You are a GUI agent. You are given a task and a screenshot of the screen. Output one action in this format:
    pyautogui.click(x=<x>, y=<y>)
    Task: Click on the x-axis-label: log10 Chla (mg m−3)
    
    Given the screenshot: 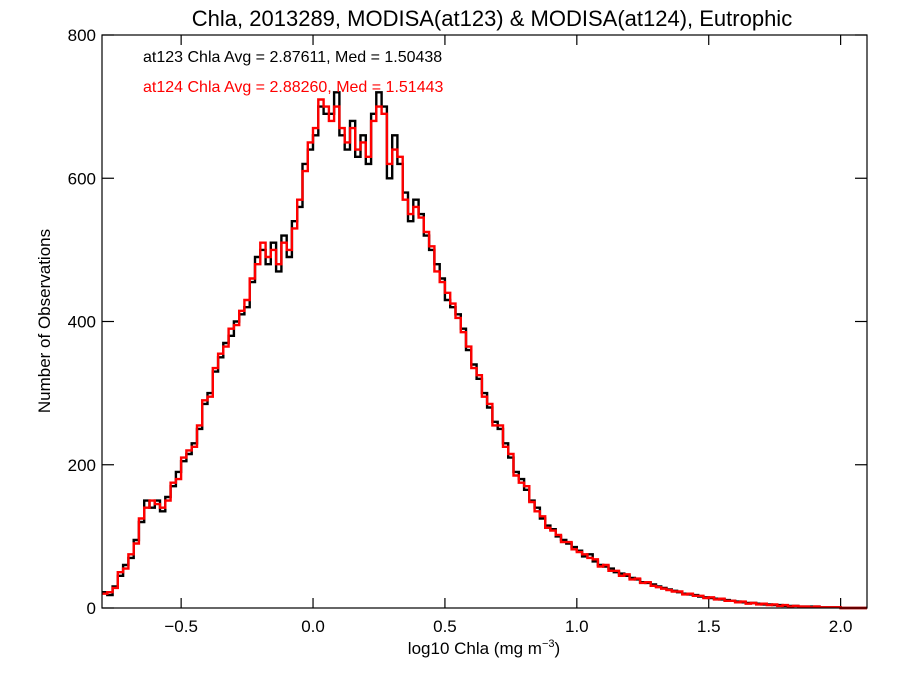 What is the action you would take?
    pyautogui.click(x=484, y=648)
    